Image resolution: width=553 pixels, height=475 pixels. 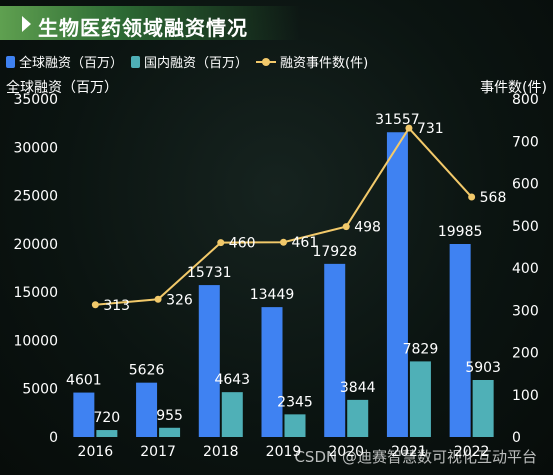 I want to click on line-value-label: 313, so click(x=116, y=306).